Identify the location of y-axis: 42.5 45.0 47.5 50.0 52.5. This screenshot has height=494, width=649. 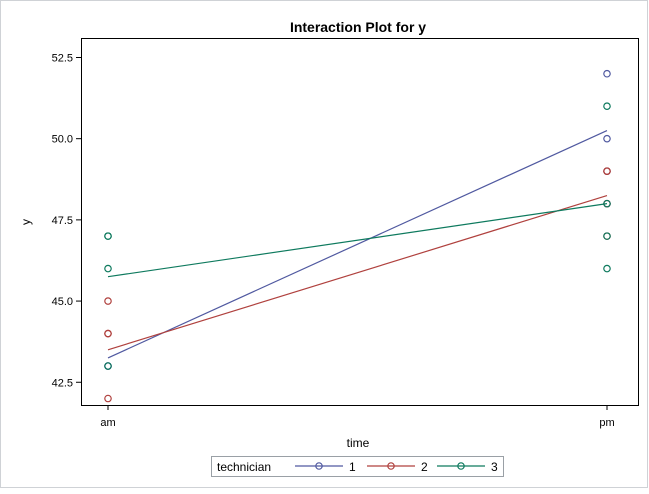
(66, 220).